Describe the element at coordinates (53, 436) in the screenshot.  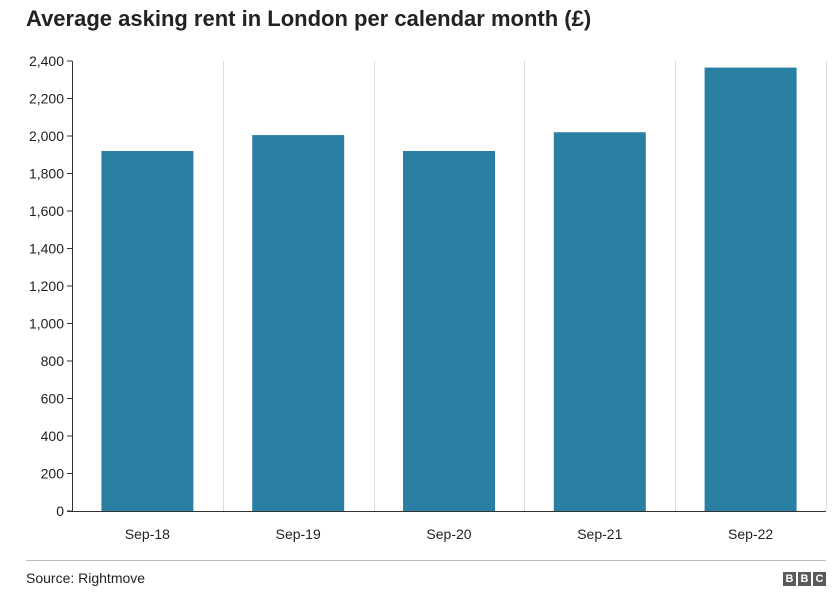
I see `y-tick-label: 400` at that location.